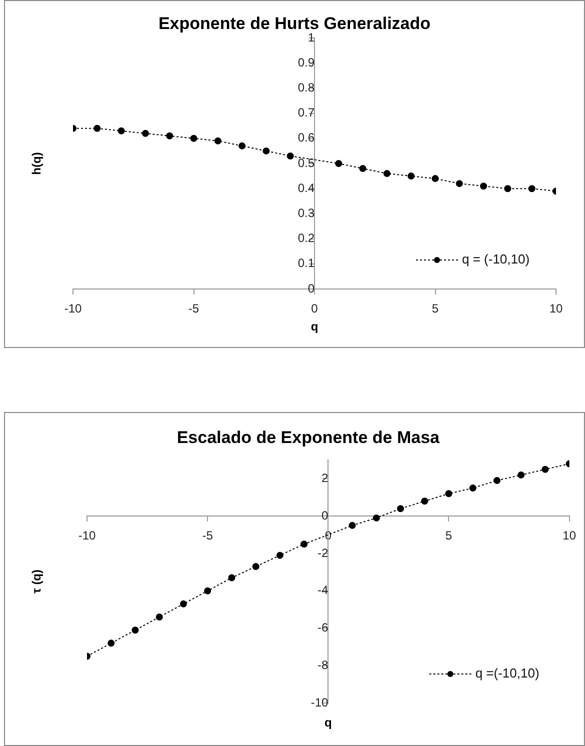  What do you see at coordinates (294, 23) in the screenshot?
I see `chart-title: Exponente de Hurts Generalizado` at bounding box center [294, 23].